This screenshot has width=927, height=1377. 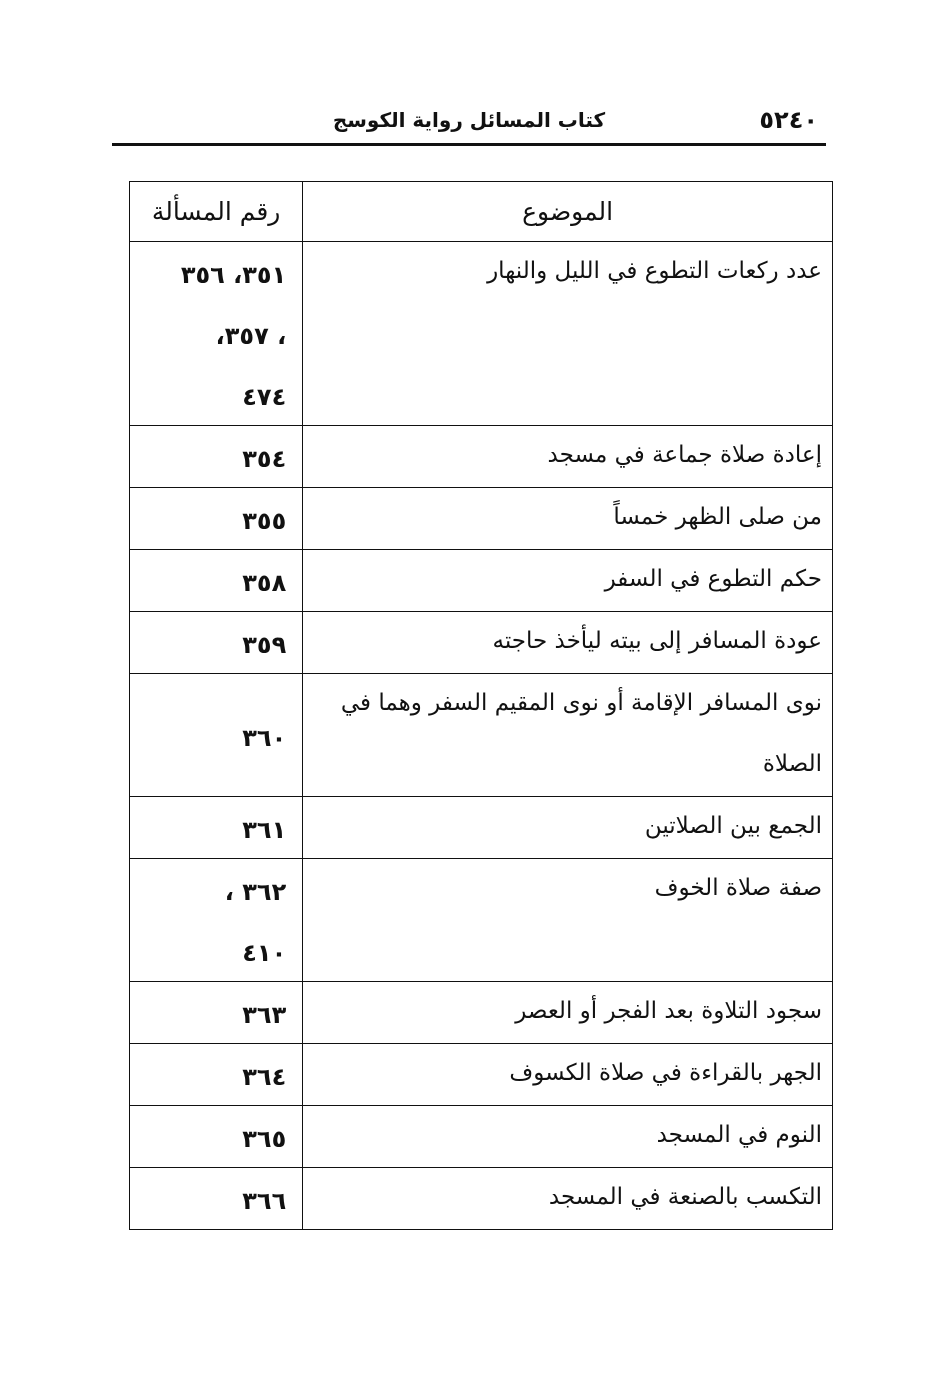 I want to click on header-rule, so click(x=469, y=144).